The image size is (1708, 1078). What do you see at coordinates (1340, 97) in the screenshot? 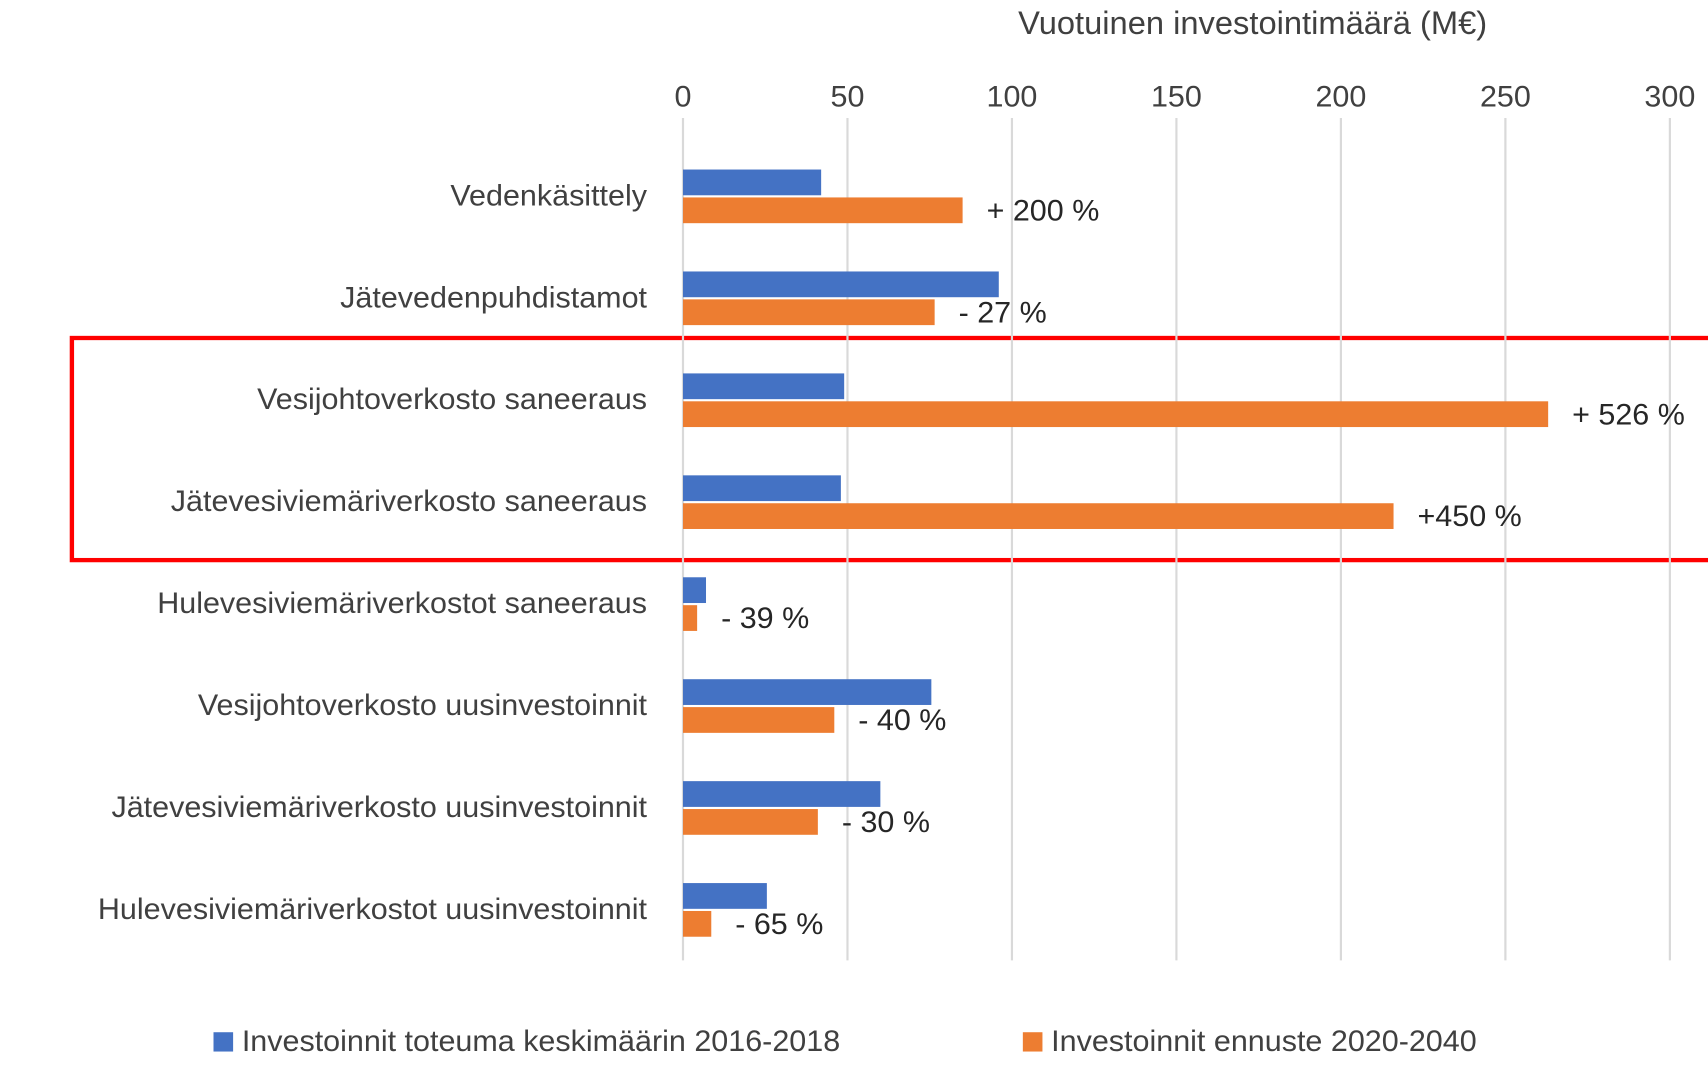
I see `x-tick-label: 200` at bounding box center [1340, 97].